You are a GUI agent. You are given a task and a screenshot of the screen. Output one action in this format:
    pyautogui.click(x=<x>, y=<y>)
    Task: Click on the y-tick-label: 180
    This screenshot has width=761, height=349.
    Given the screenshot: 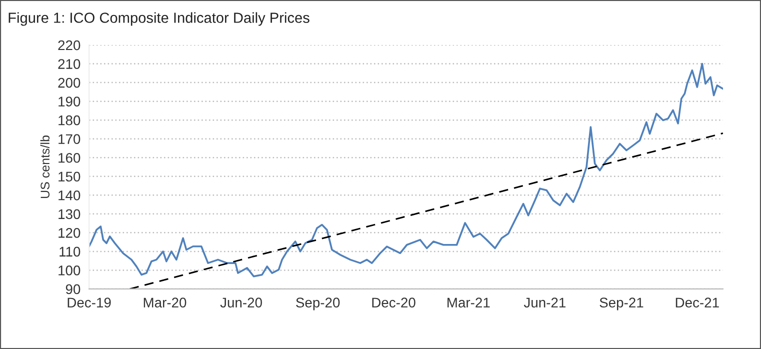 What is the action you would take?
    pyautogui.click(x=69, y=120)
    